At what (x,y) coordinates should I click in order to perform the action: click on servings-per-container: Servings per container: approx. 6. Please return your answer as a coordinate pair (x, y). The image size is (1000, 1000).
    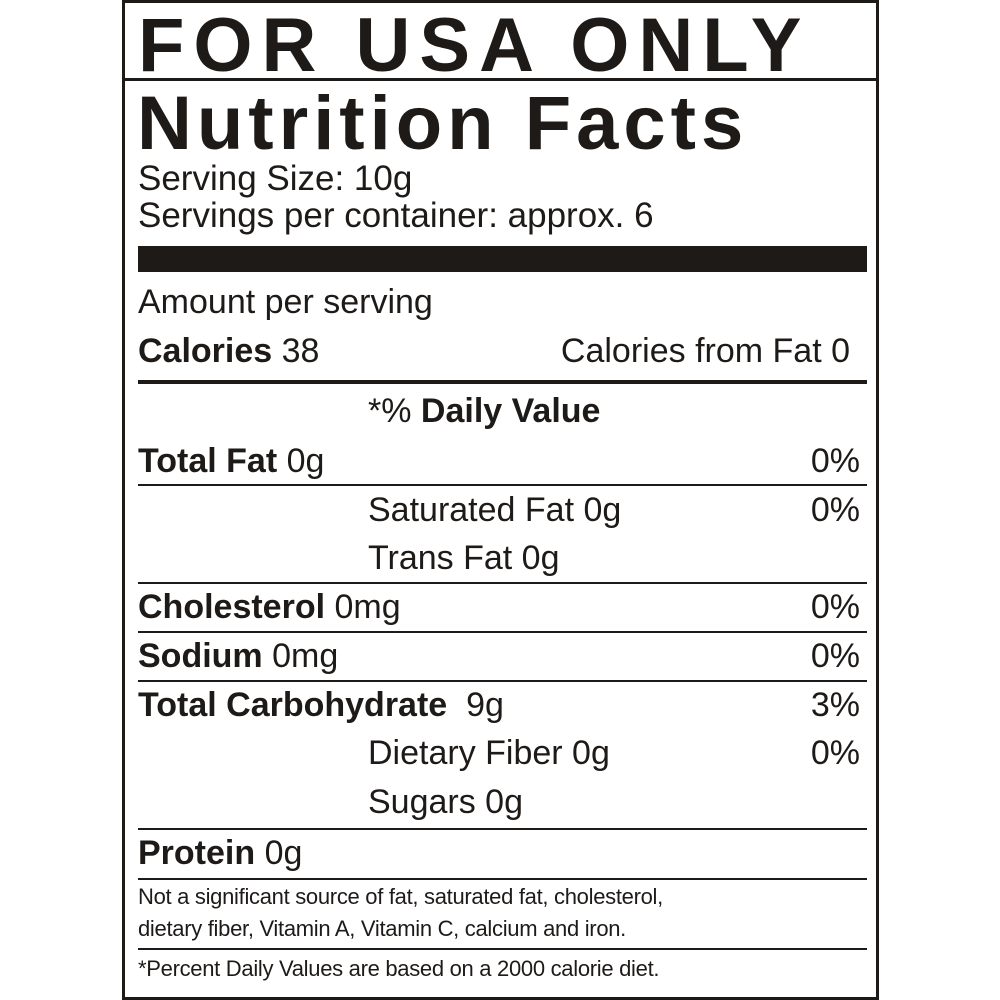
    Looking at the image, I should click on (396, 215).